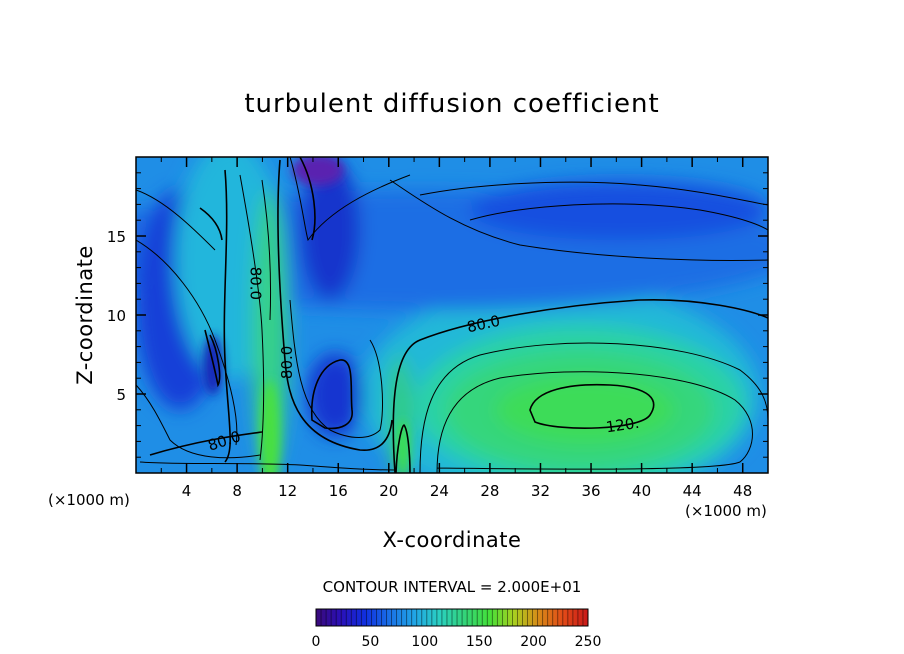 Image resolution: width=904 pixels, height=654 pixels. Describe the element at coordinates (121, 395) in the screenshot. I see `y-tick-label: 5` at that location.